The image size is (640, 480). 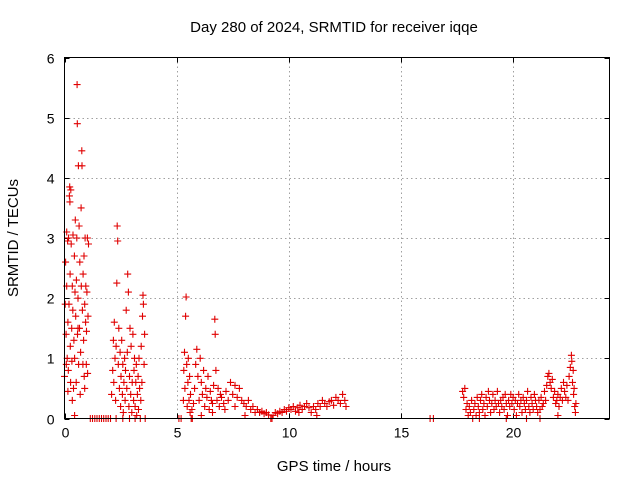 What do you see at coordinates (13, 238) in the screenshot?
I see `y-axis-label: SRMTID / TECUs` at bounding box center [13, 238].